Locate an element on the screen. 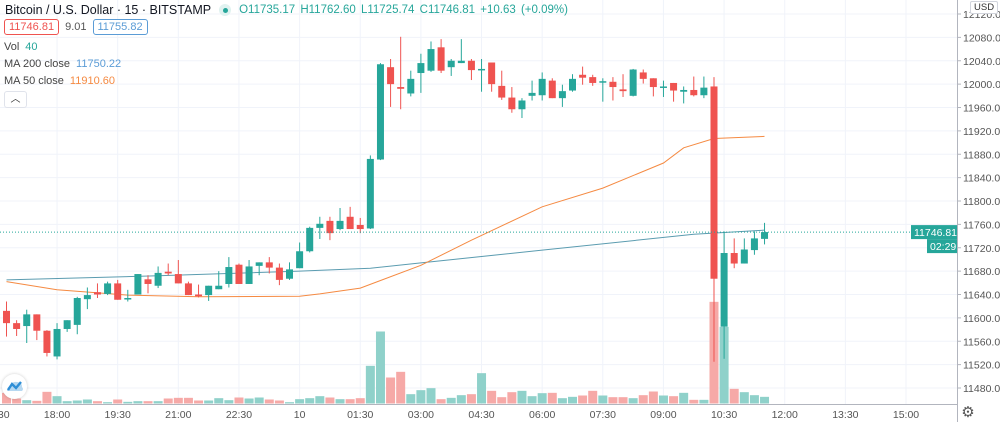 Image resolution: width=1000 pixels, height=422 pixels. price-tick-label: 11520.00 is located at coordinates (981, 366).